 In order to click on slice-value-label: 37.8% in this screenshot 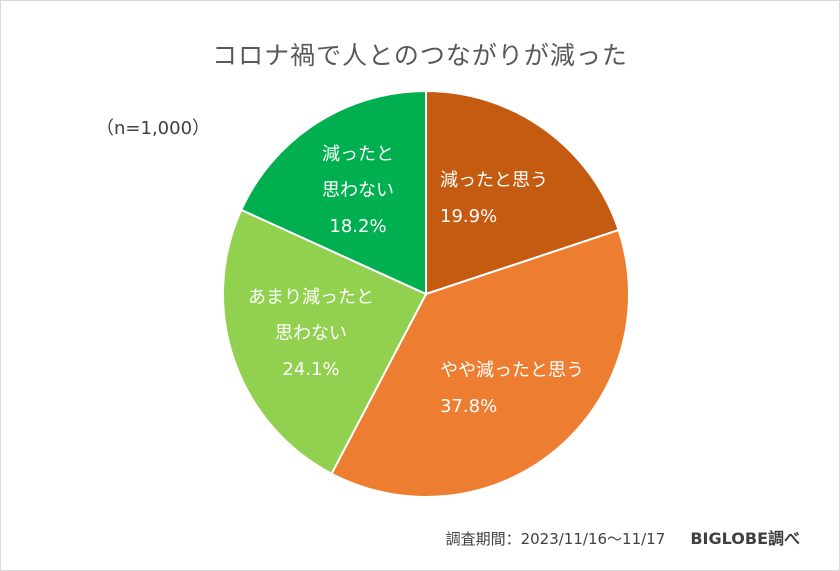, I will do `click(468, 406)`.